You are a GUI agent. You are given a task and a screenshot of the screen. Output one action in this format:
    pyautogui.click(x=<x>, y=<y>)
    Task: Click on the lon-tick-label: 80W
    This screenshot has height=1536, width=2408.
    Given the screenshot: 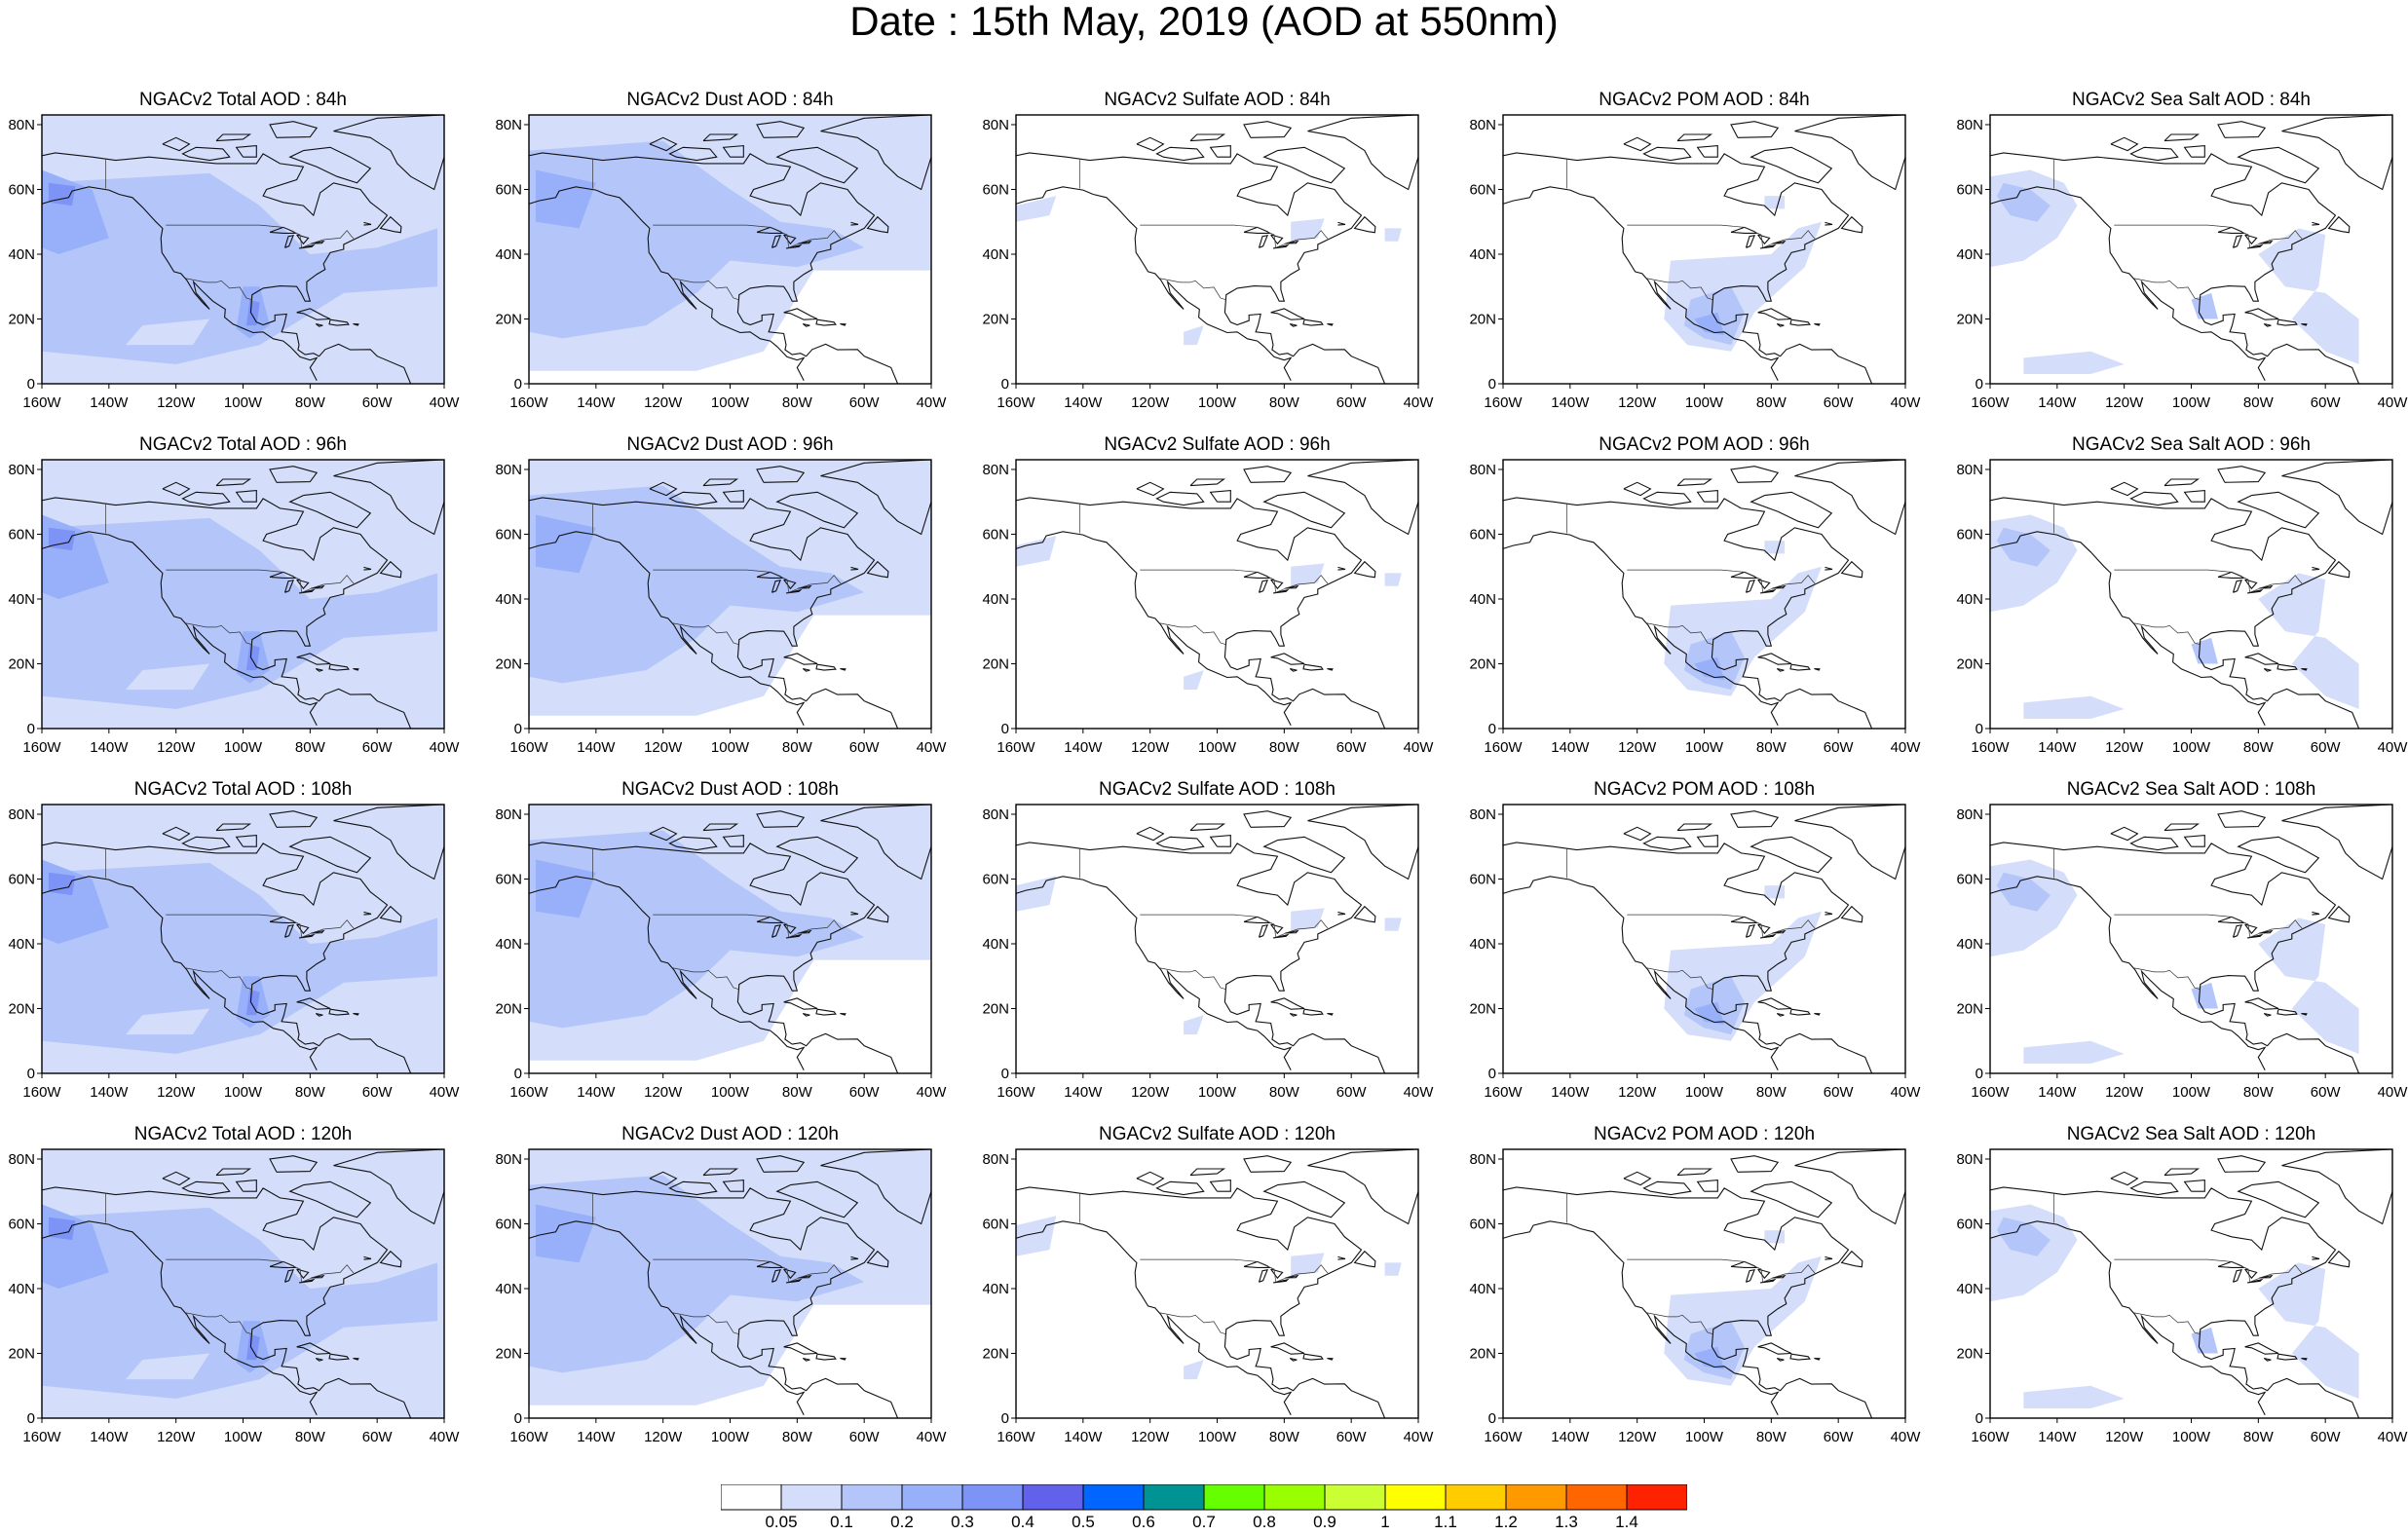 What is the action you would take?
    pyautogui.click(x=2259, y=747)
    